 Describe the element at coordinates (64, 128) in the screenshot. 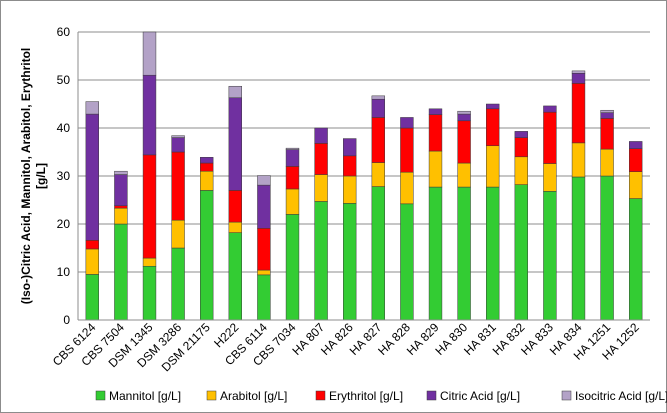

I see `y-tick-label: 40` at that location.